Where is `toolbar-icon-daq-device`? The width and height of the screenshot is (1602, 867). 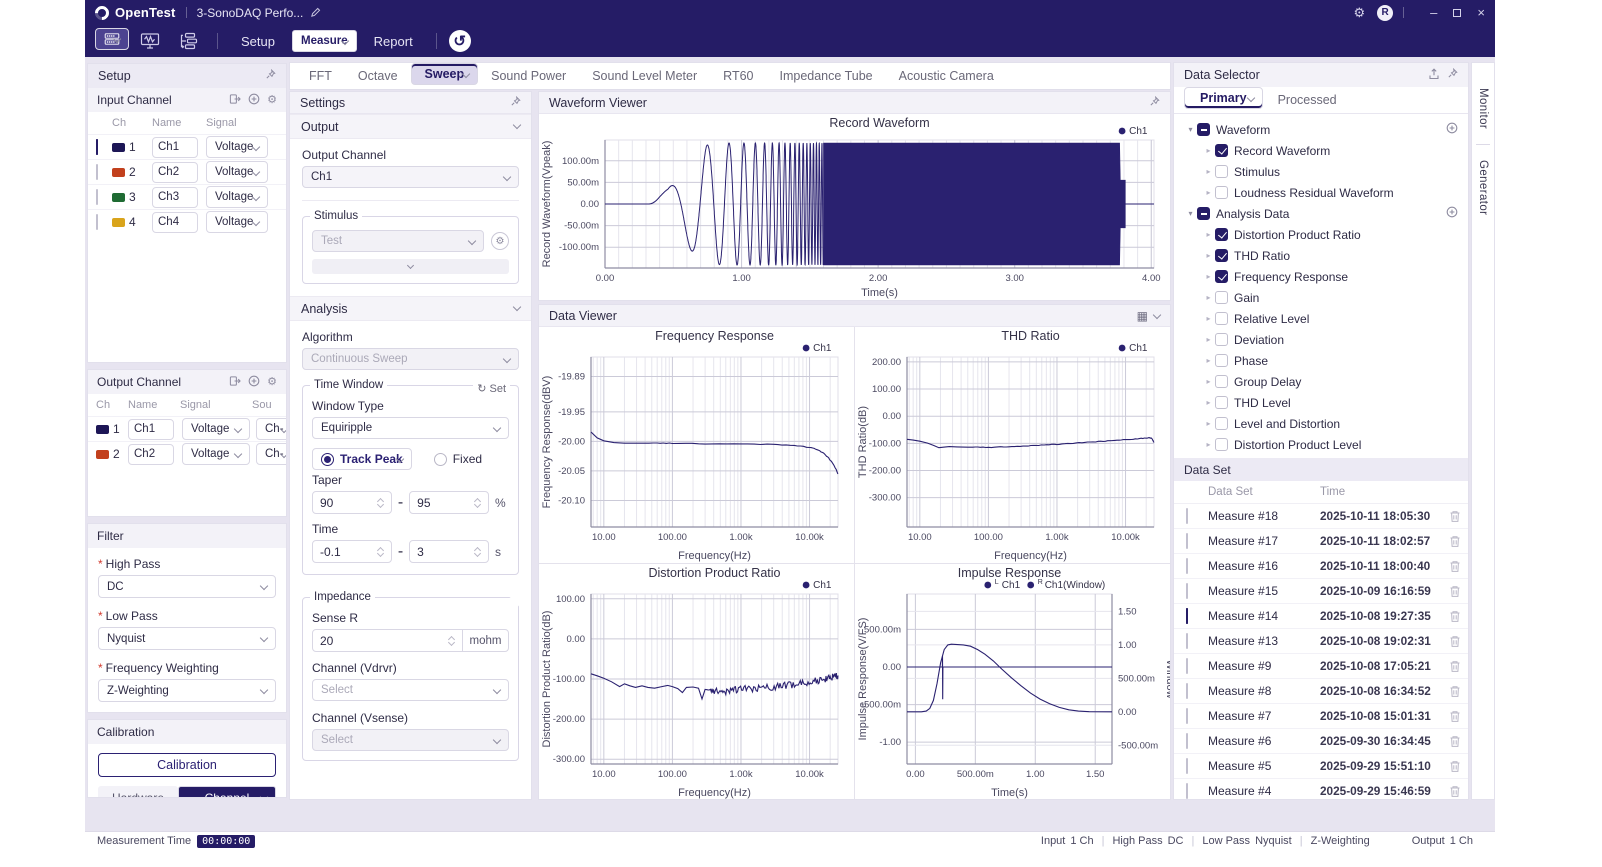 toolbar-icon-daq-device is located at coordinates (112, 39).